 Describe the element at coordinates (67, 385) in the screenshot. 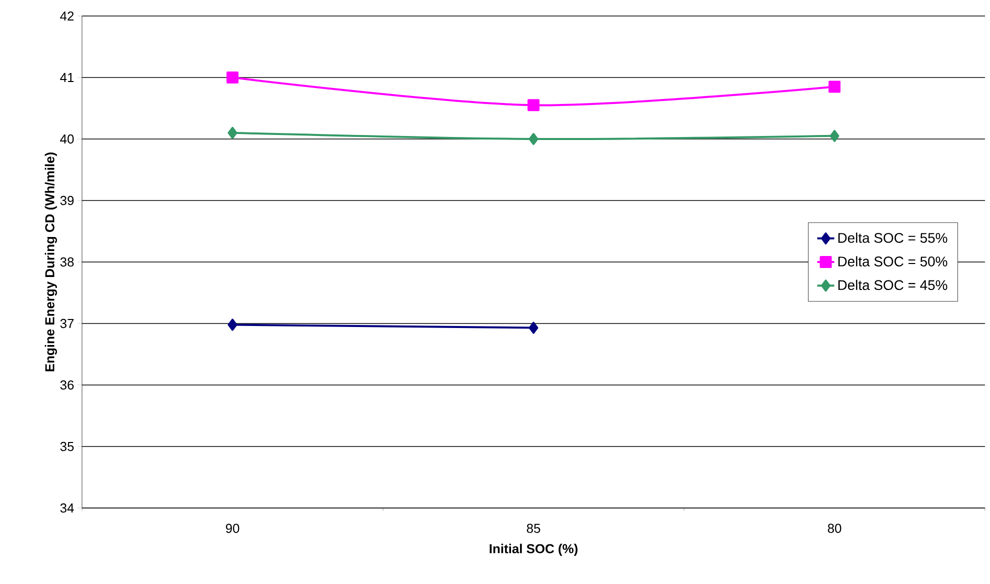

I see `y-tick-label: 36` at that location.